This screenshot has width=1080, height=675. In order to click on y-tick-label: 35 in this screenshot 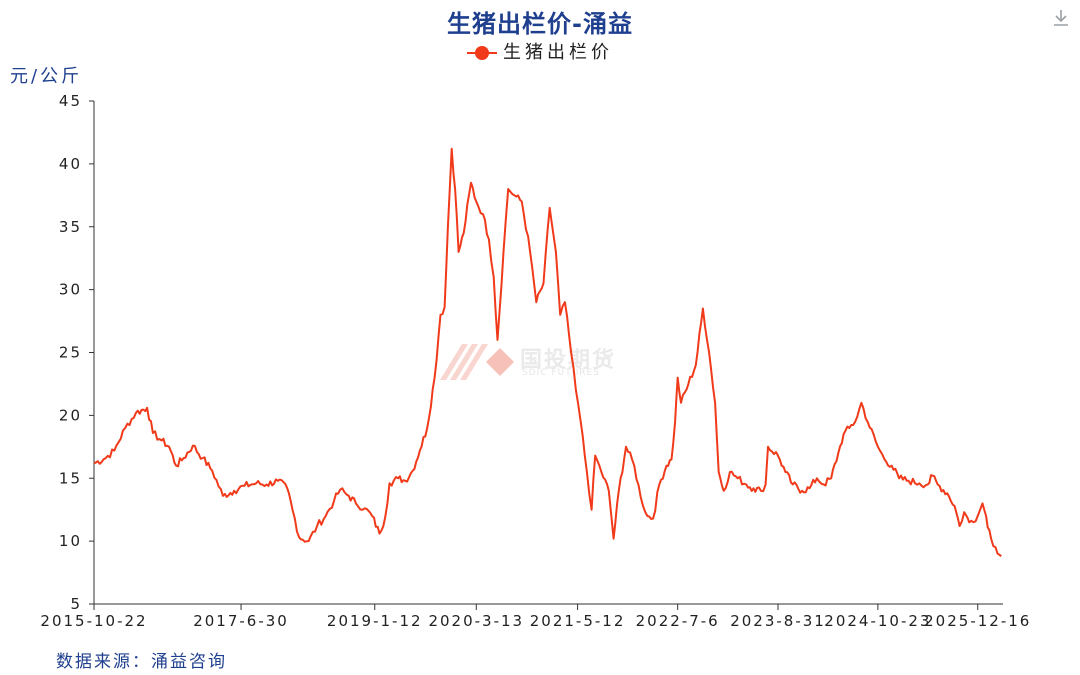, I will do `click(70, 227)`.